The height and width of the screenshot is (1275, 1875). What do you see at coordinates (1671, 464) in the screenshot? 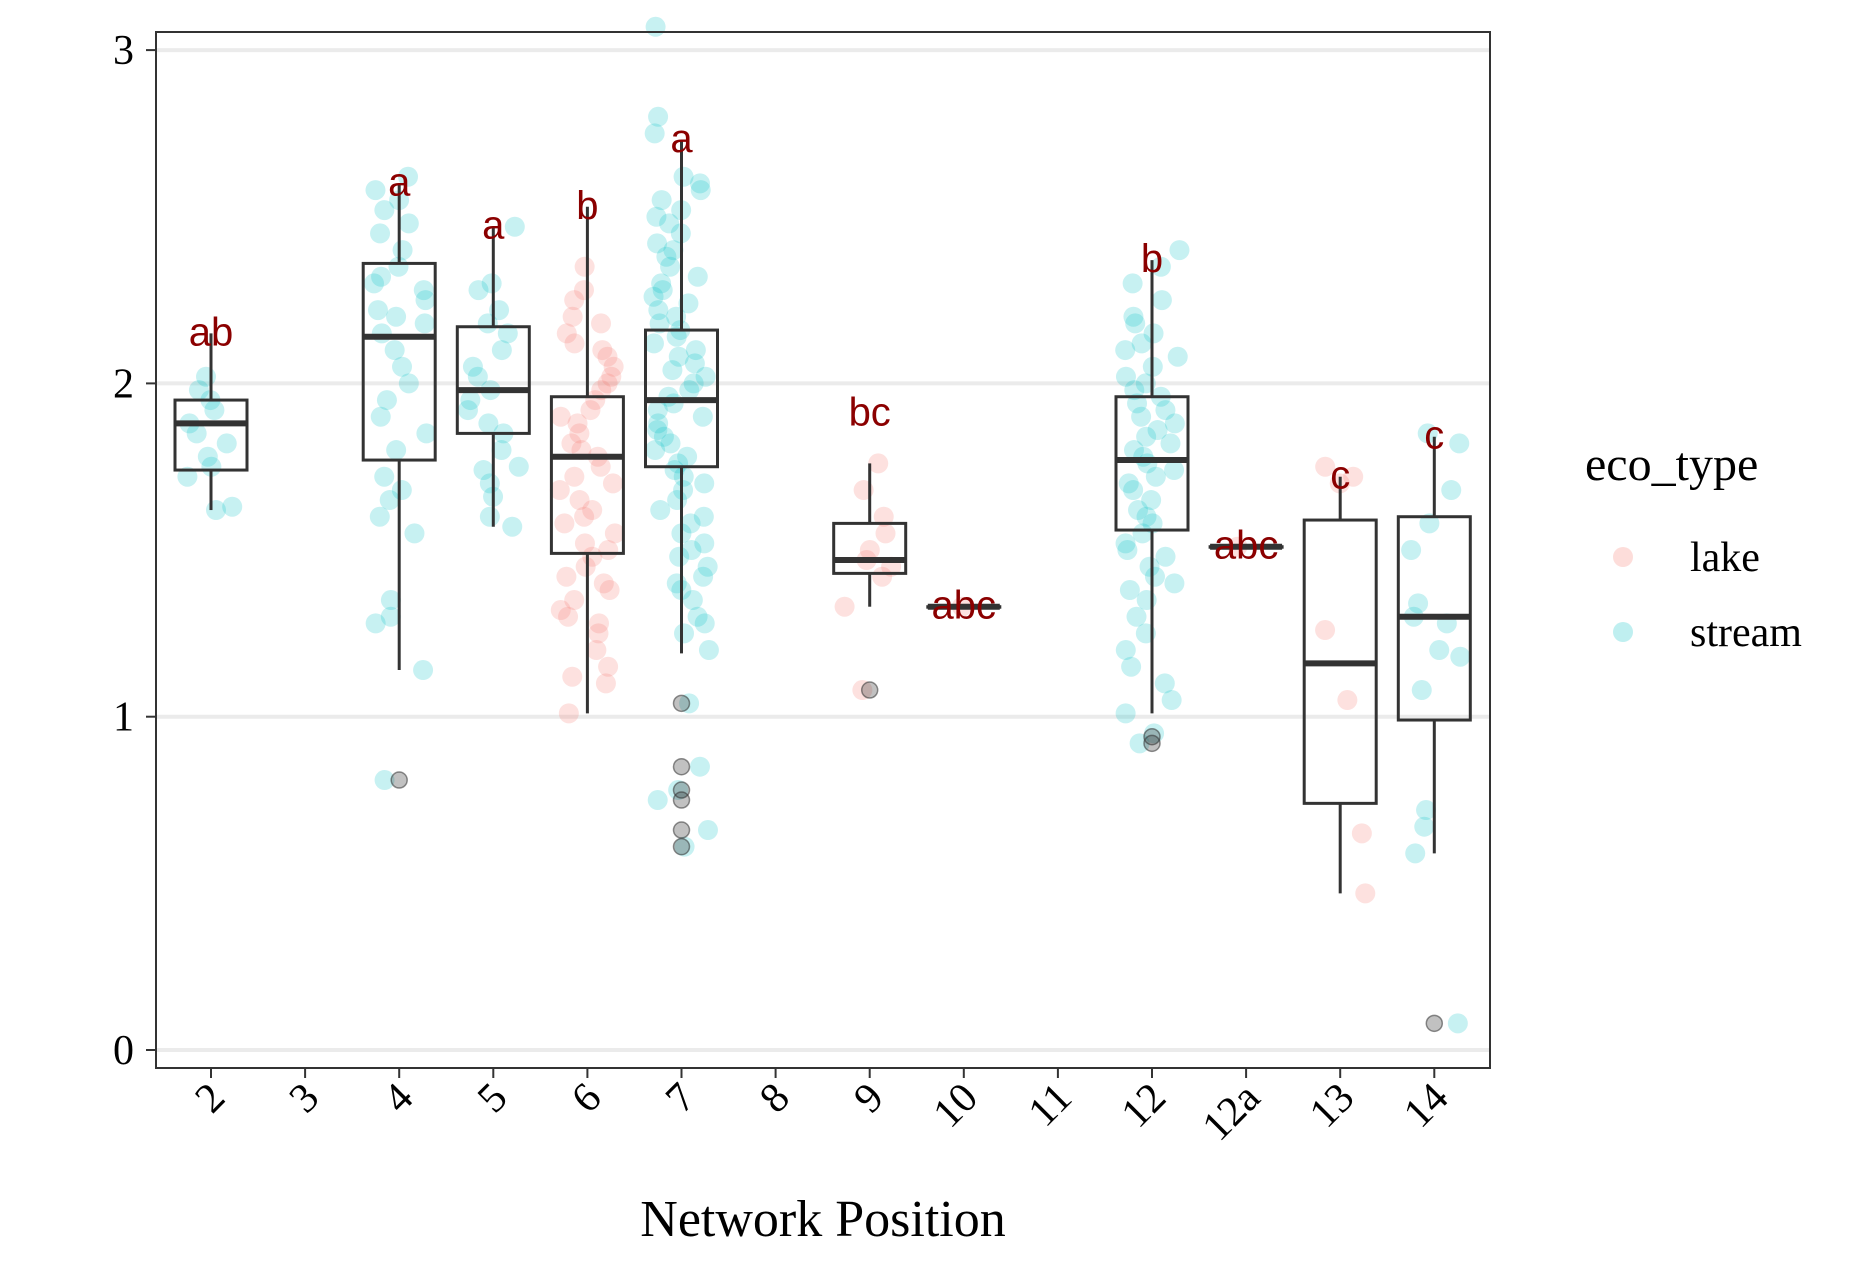
I see `legend-title: eco_type` at bounding box center [1671, 464].